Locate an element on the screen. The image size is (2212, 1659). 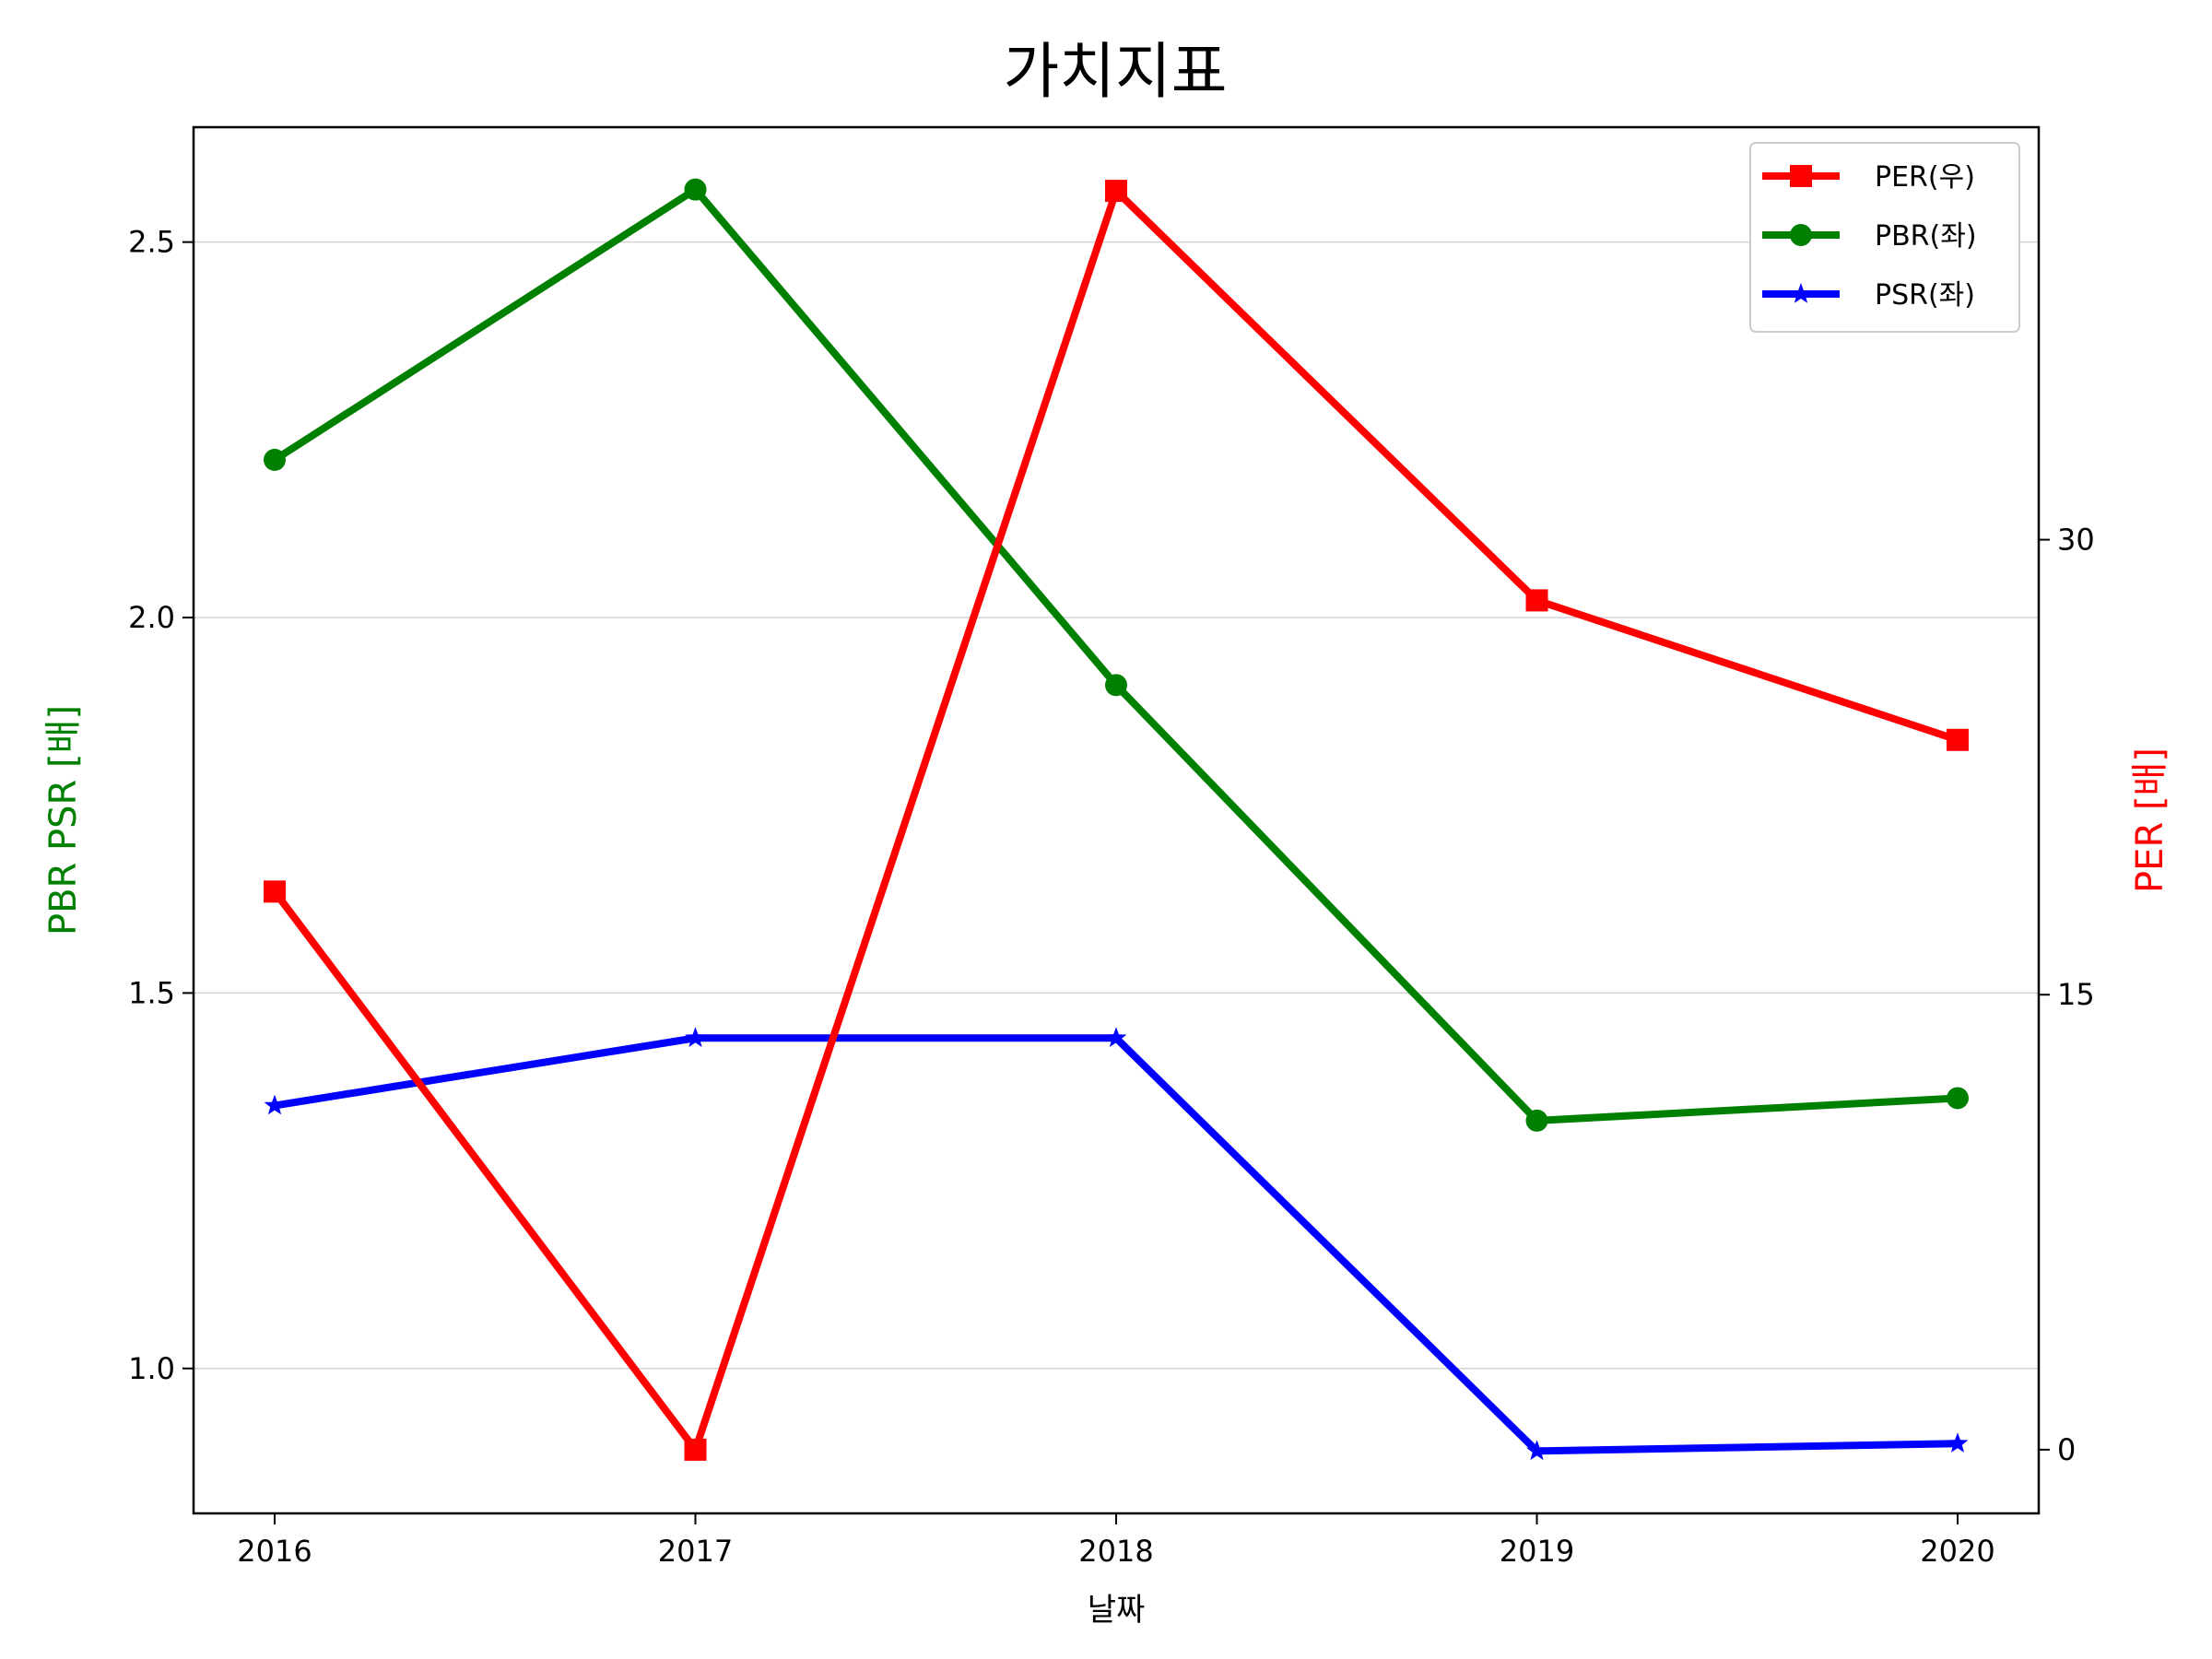
x-tick-label: 2016 is located at coordinates (274, 1551).